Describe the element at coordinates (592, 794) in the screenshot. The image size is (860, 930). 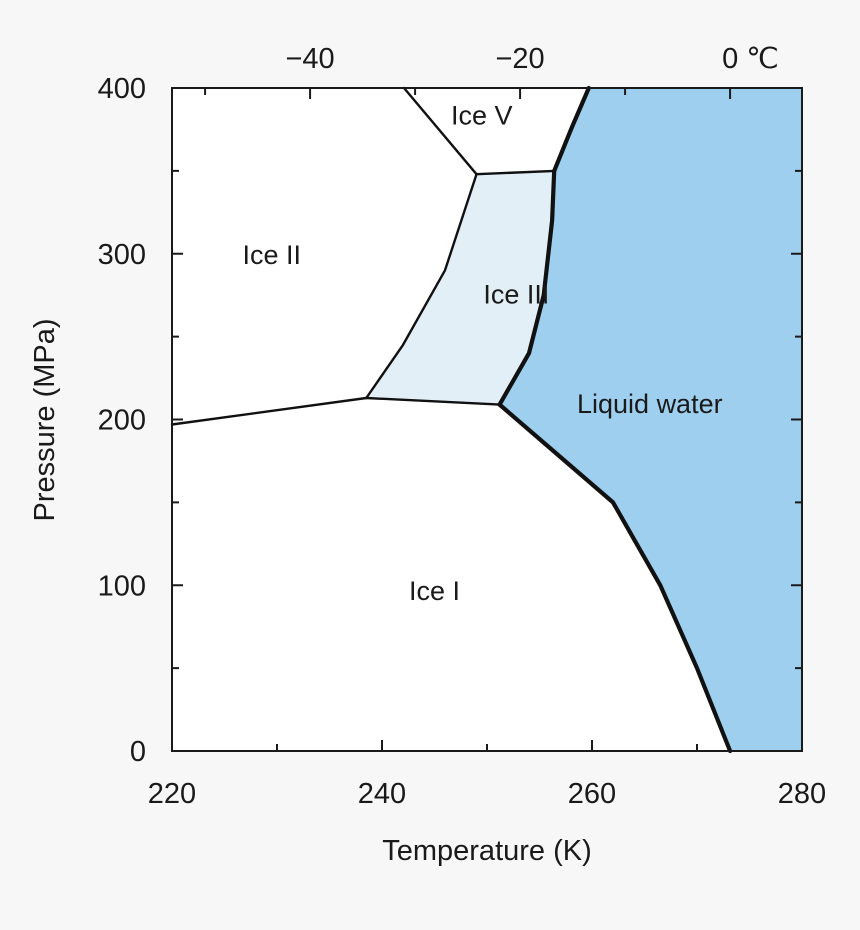
I see `x-tick-label: 260` at that location.